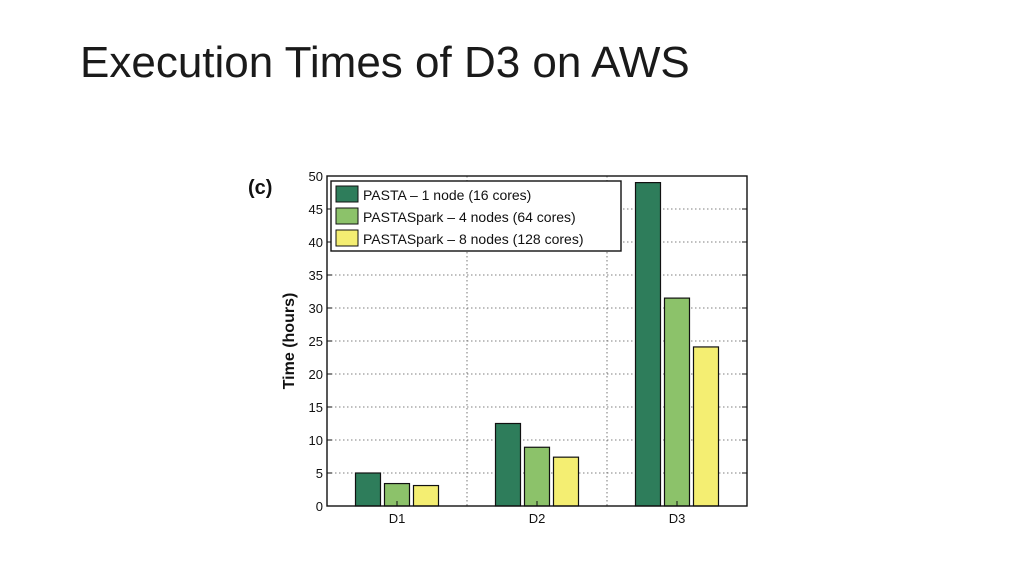  Describe the element at coordinates (316, 209) in the screenshot. I see `y-tick-label: 45` at that location.